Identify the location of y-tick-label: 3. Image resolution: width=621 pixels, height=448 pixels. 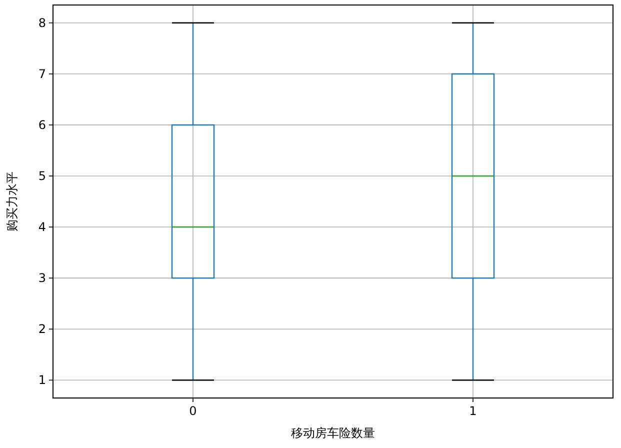
(42, 278).